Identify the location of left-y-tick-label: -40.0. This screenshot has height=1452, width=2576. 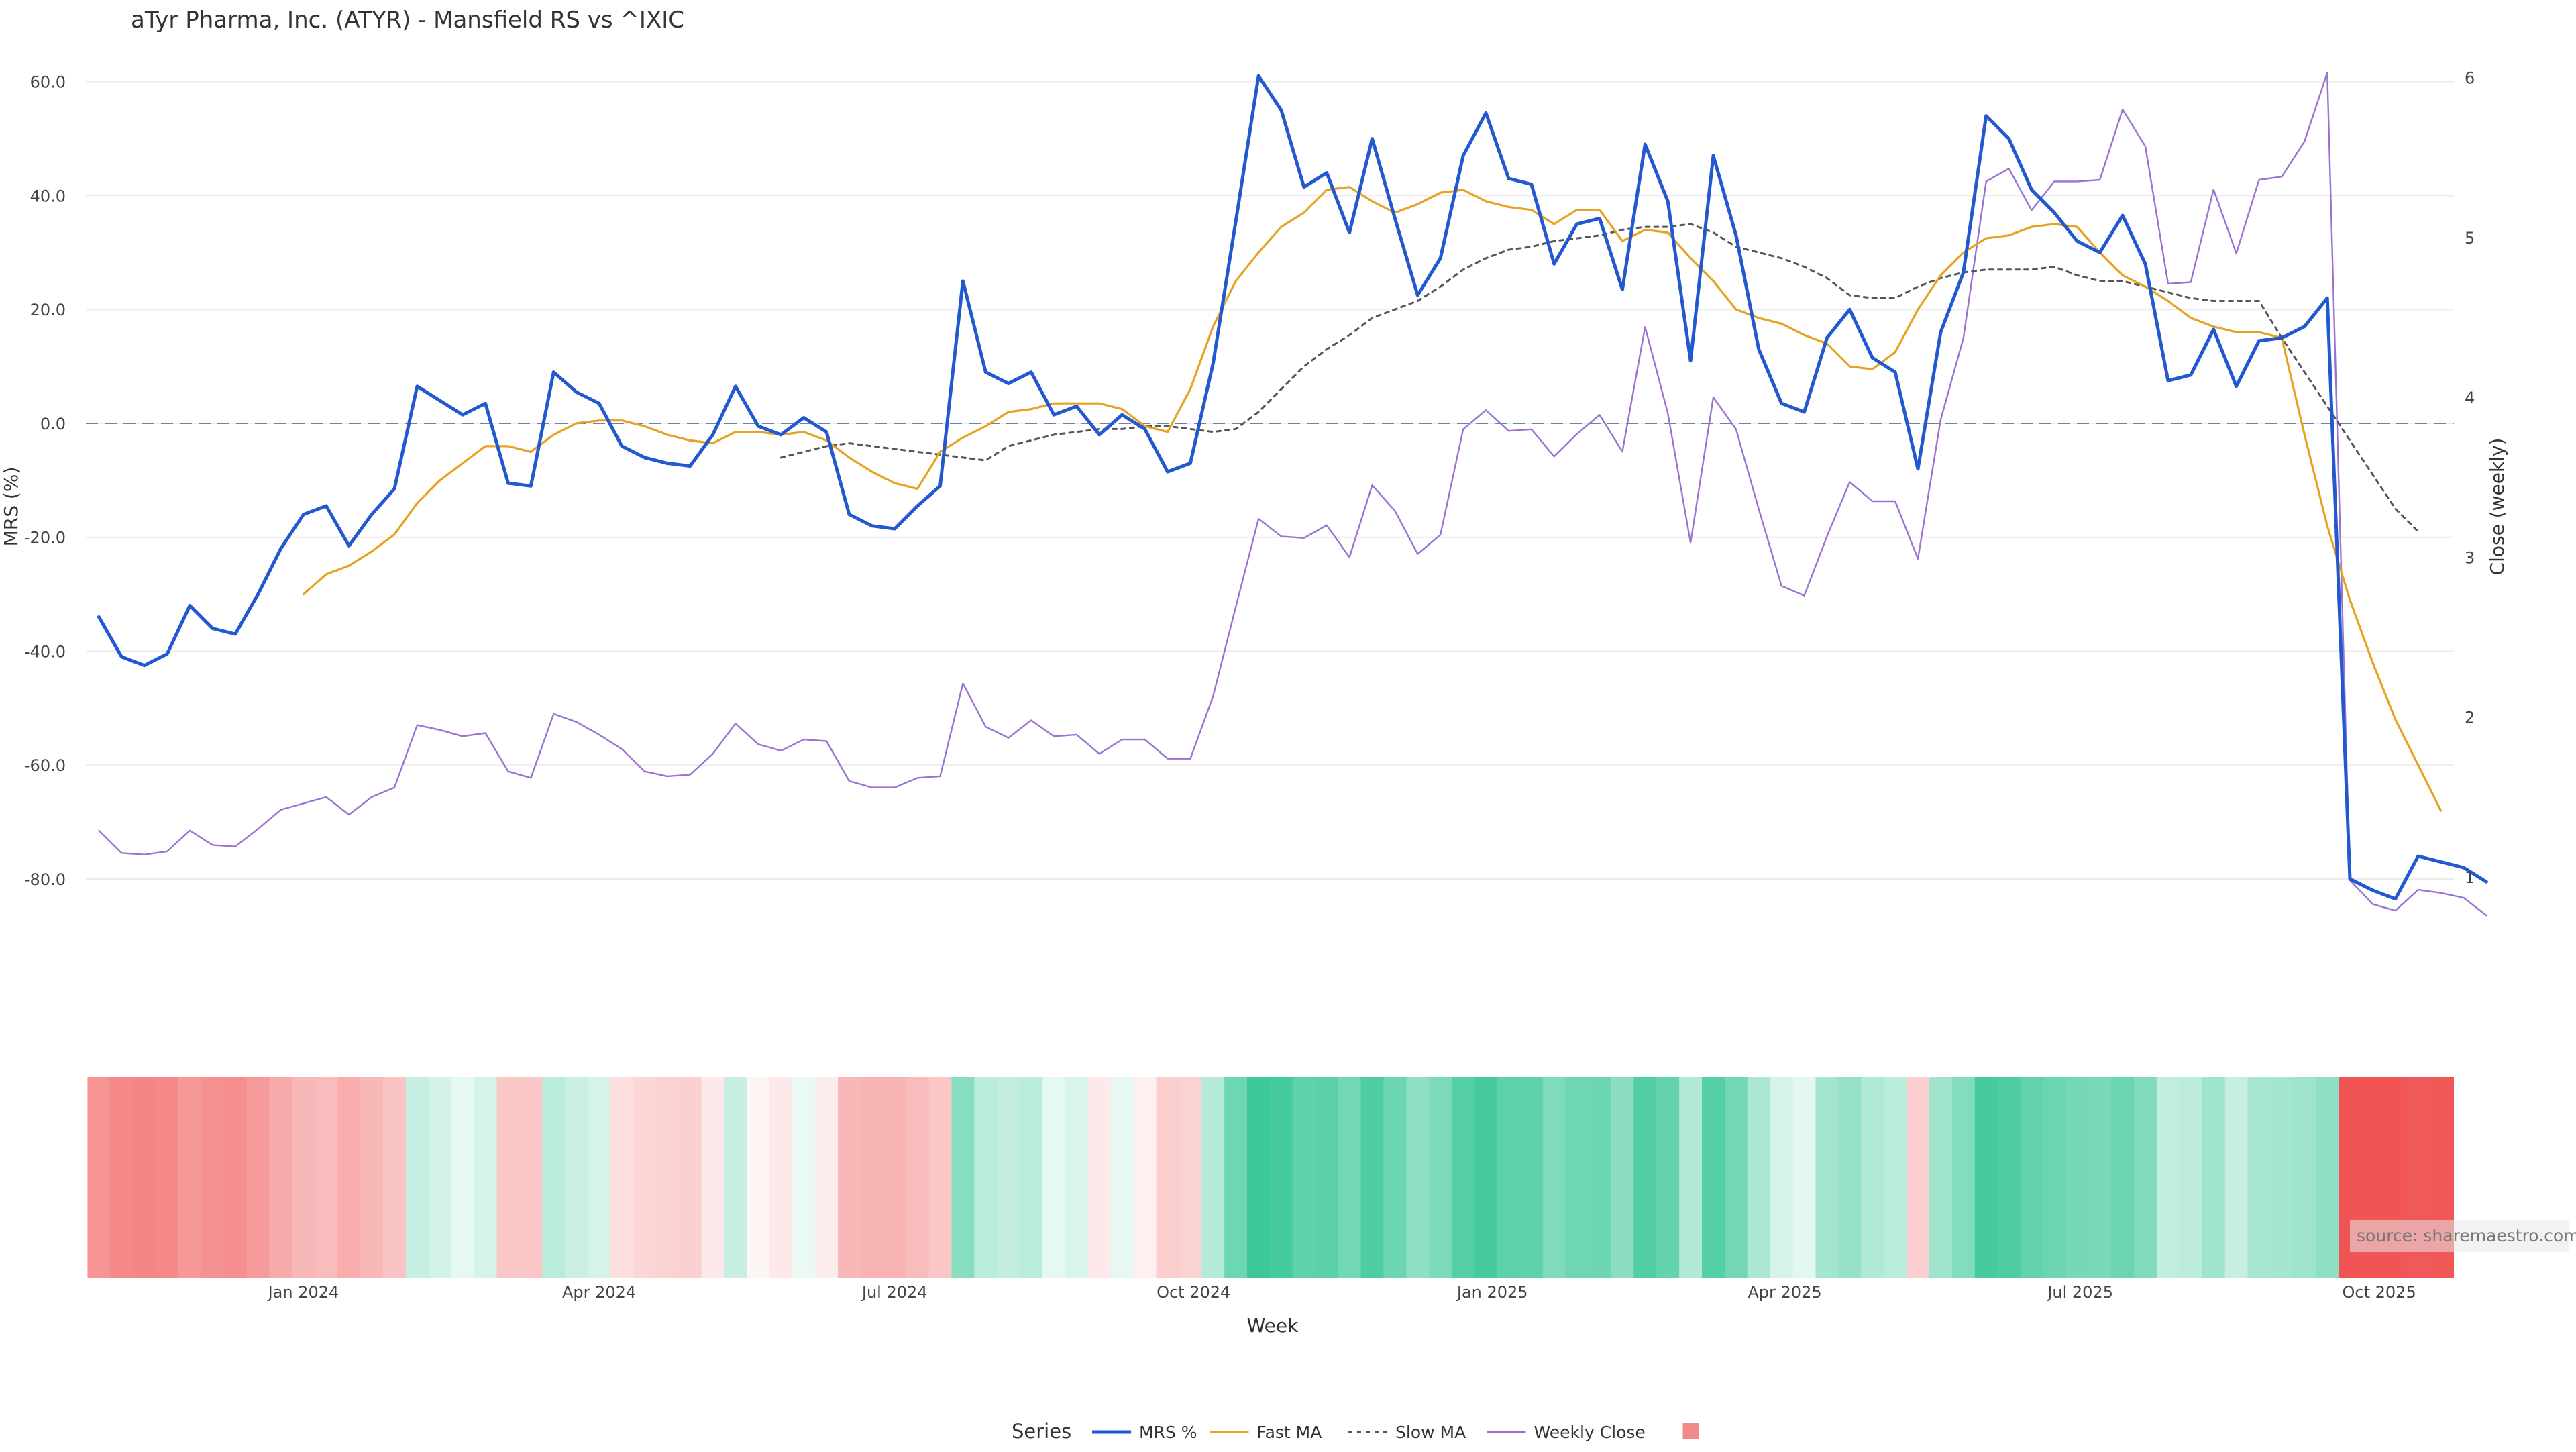
(45, 652).